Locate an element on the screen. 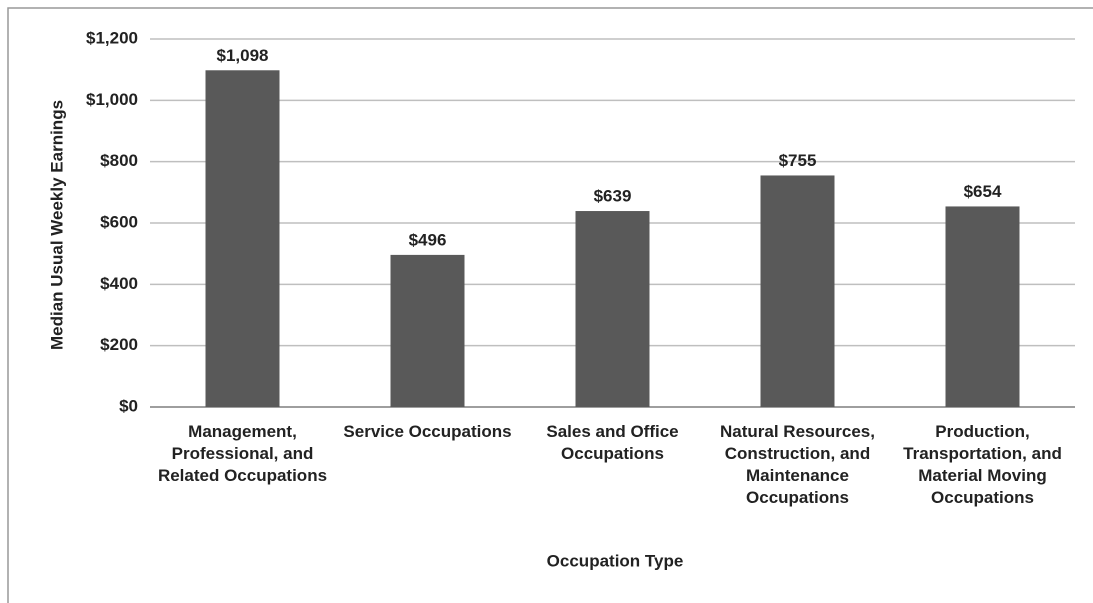 The image size is (1093, 603). y-tick-label: $400 is located at coordinates (119, 283).